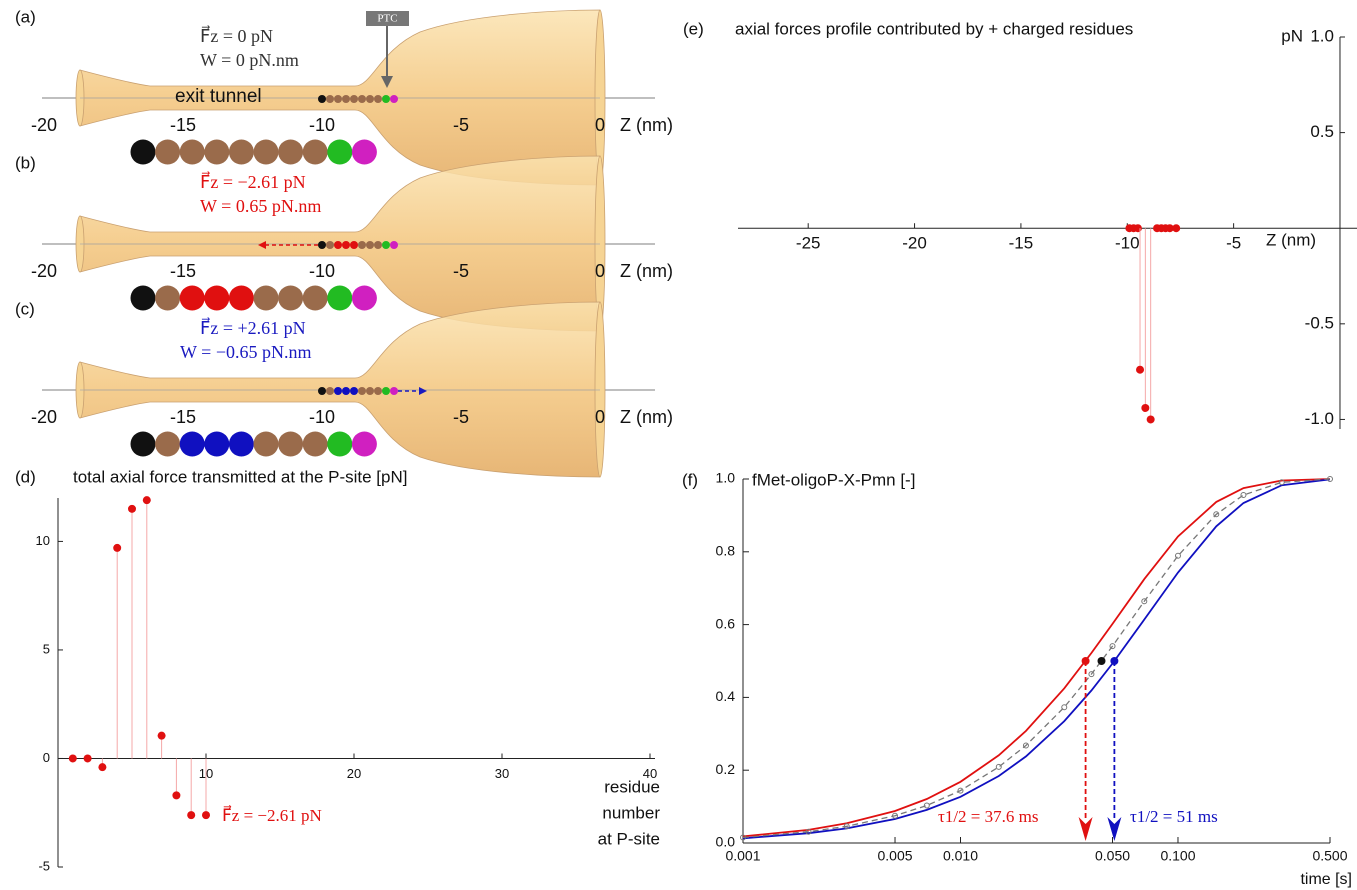  I want to click on y-tick-label: 0, so click(46, 757).